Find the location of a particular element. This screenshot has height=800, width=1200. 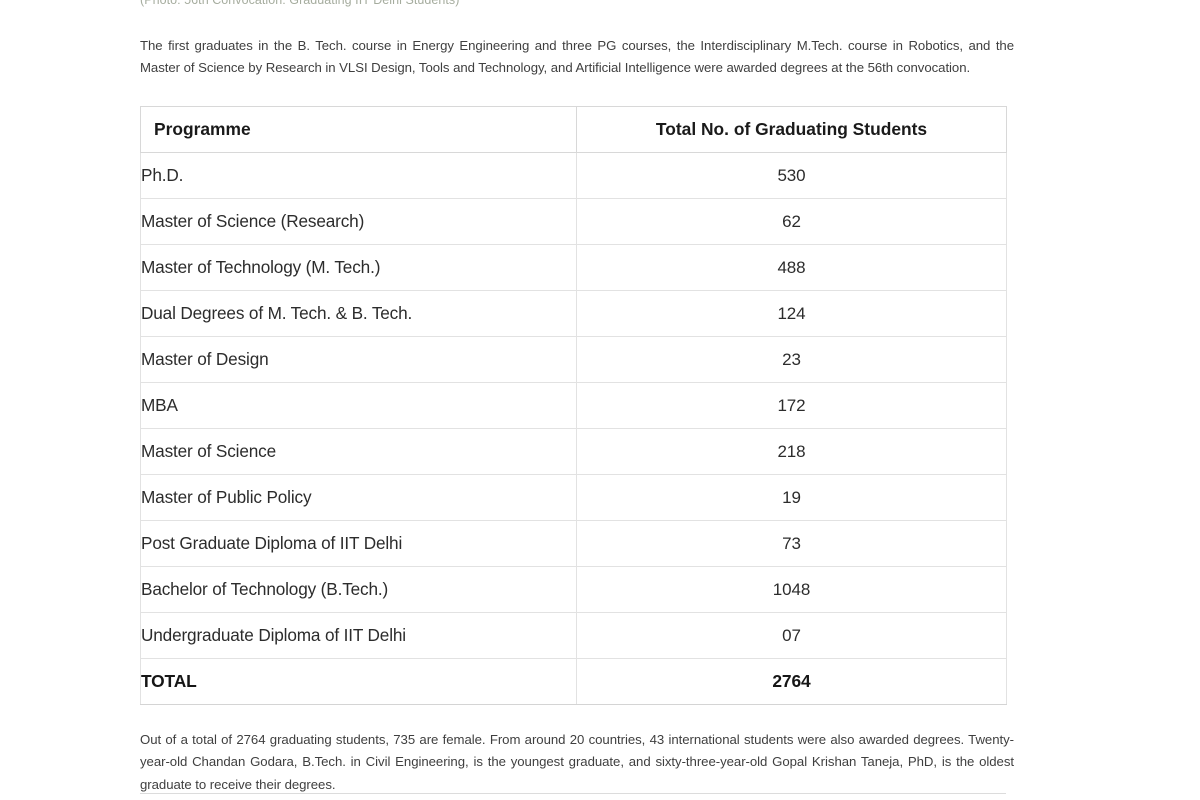

table-row: MBA 172 is located at coordinates (573, 405).